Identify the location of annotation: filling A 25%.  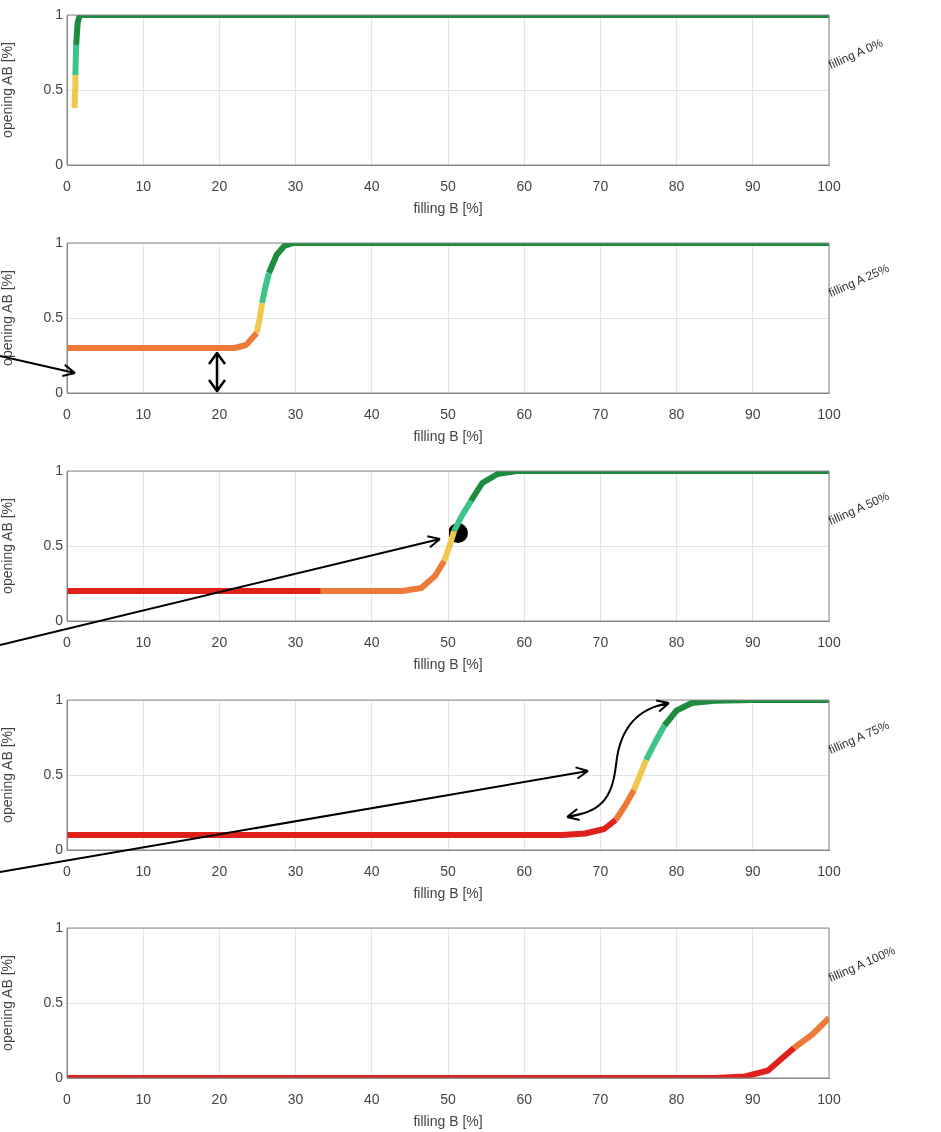
(859, 280).